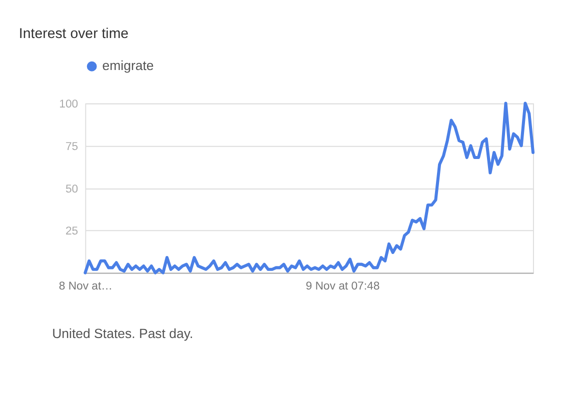 This screenshot has height=395, width=569. Describe the element at coordinates (123, 334) in the screenshot. I see `text: United States. Past day.` at that location.